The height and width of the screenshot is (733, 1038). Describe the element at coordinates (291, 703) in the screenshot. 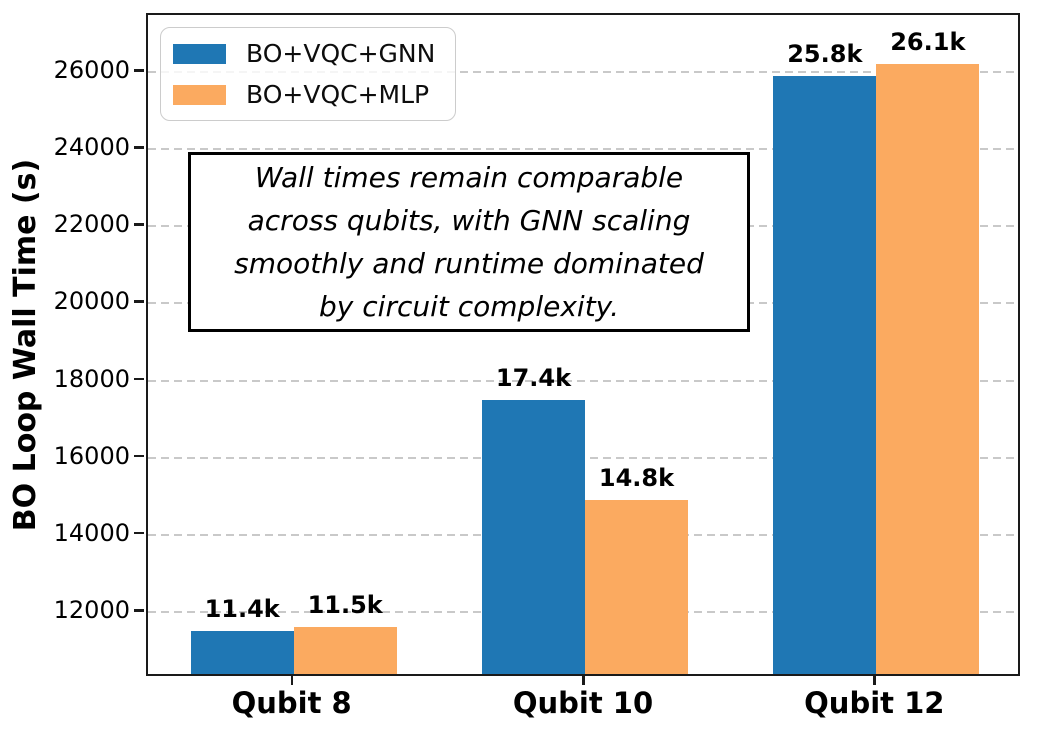

I see `xtick-label-qubit-8: Qubit 8` at that location.